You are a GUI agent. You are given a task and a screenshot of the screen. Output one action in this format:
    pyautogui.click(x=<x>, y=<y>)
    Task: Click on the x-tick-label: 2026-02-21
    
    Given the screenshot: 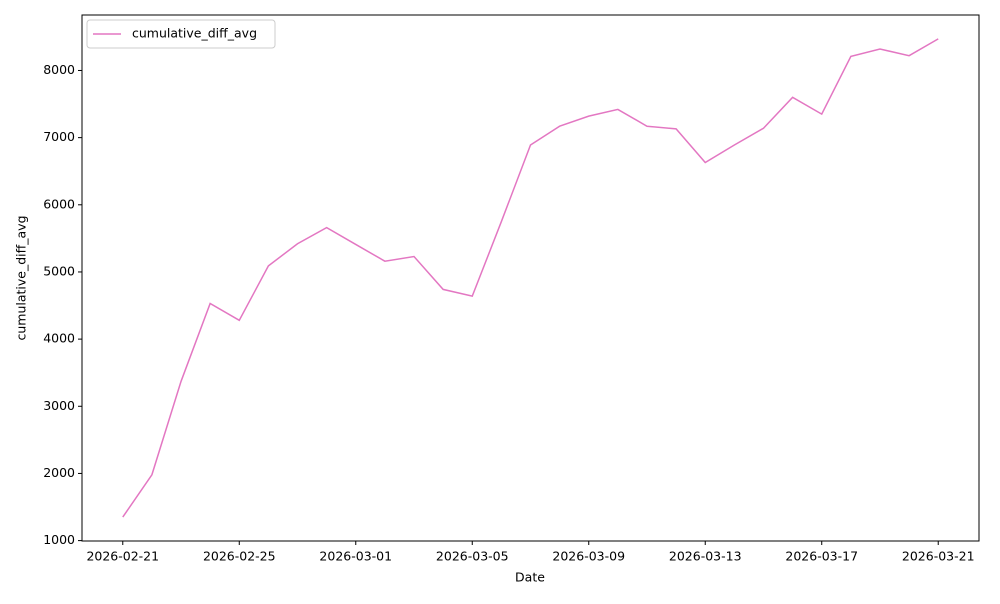 What is the action you would take?
    pyautogui.click(x=122, y=556)
    